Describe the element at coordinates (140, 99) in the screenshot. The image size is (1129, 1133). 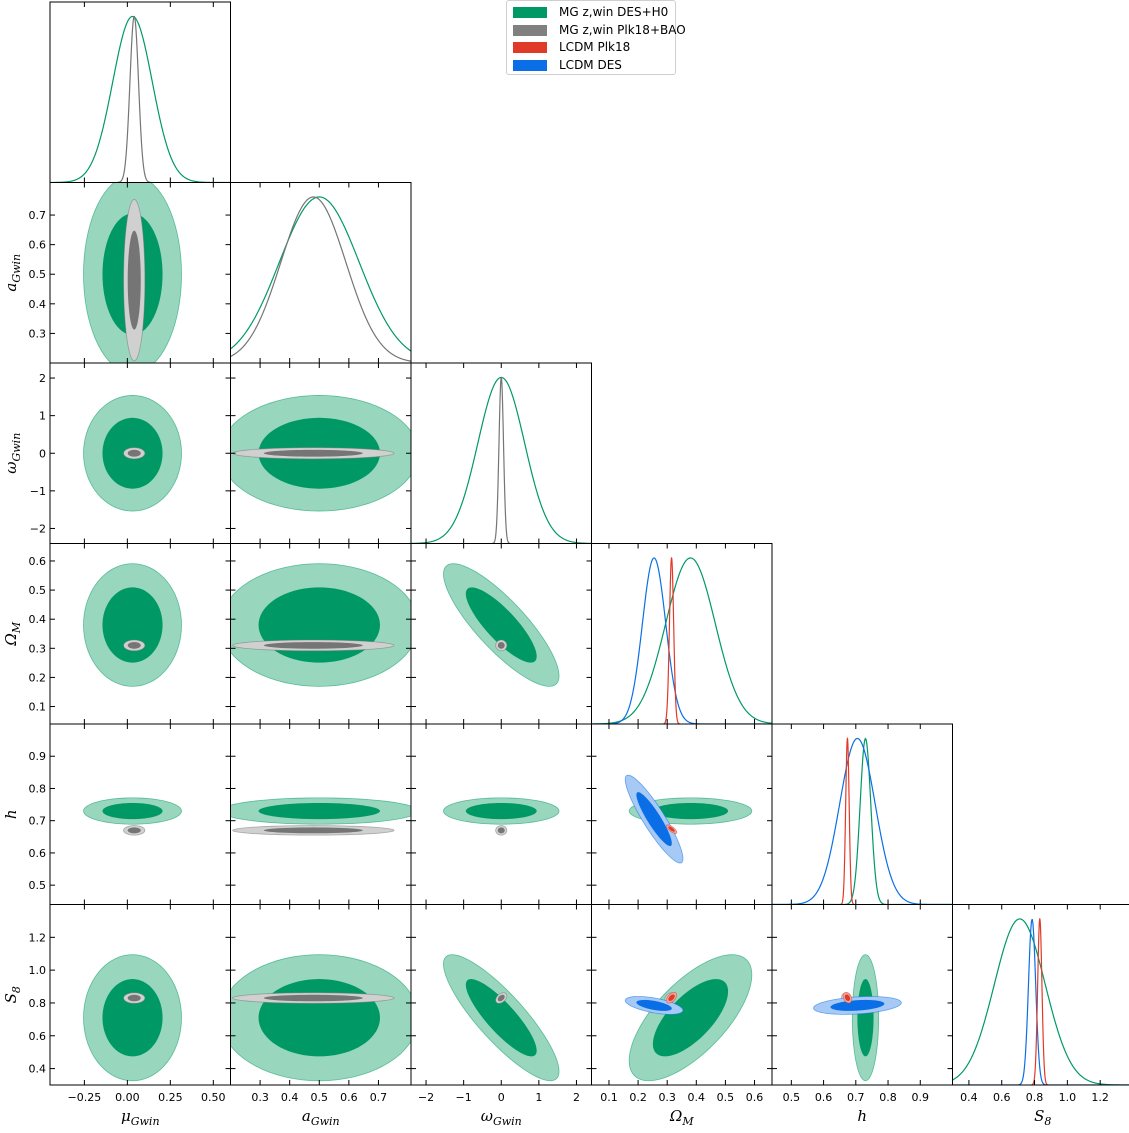
I see `marginal-panel-mu` at that location.